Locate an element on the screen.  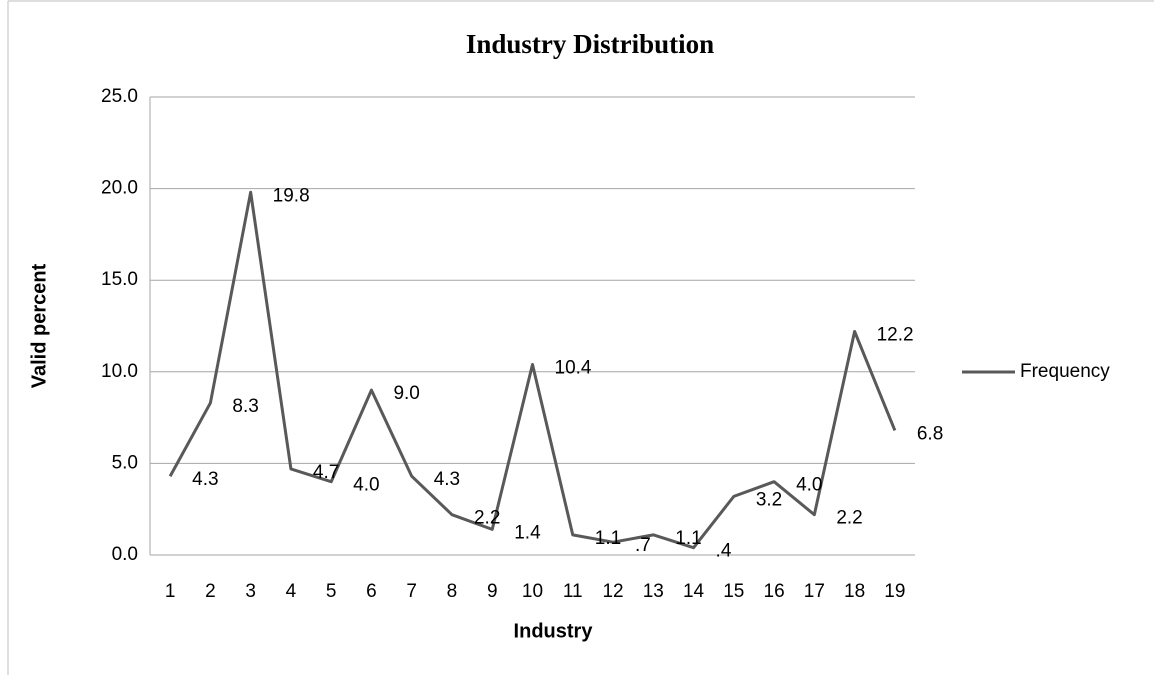
y-tick-label: 25.0 is located at coordinates (119, 96).